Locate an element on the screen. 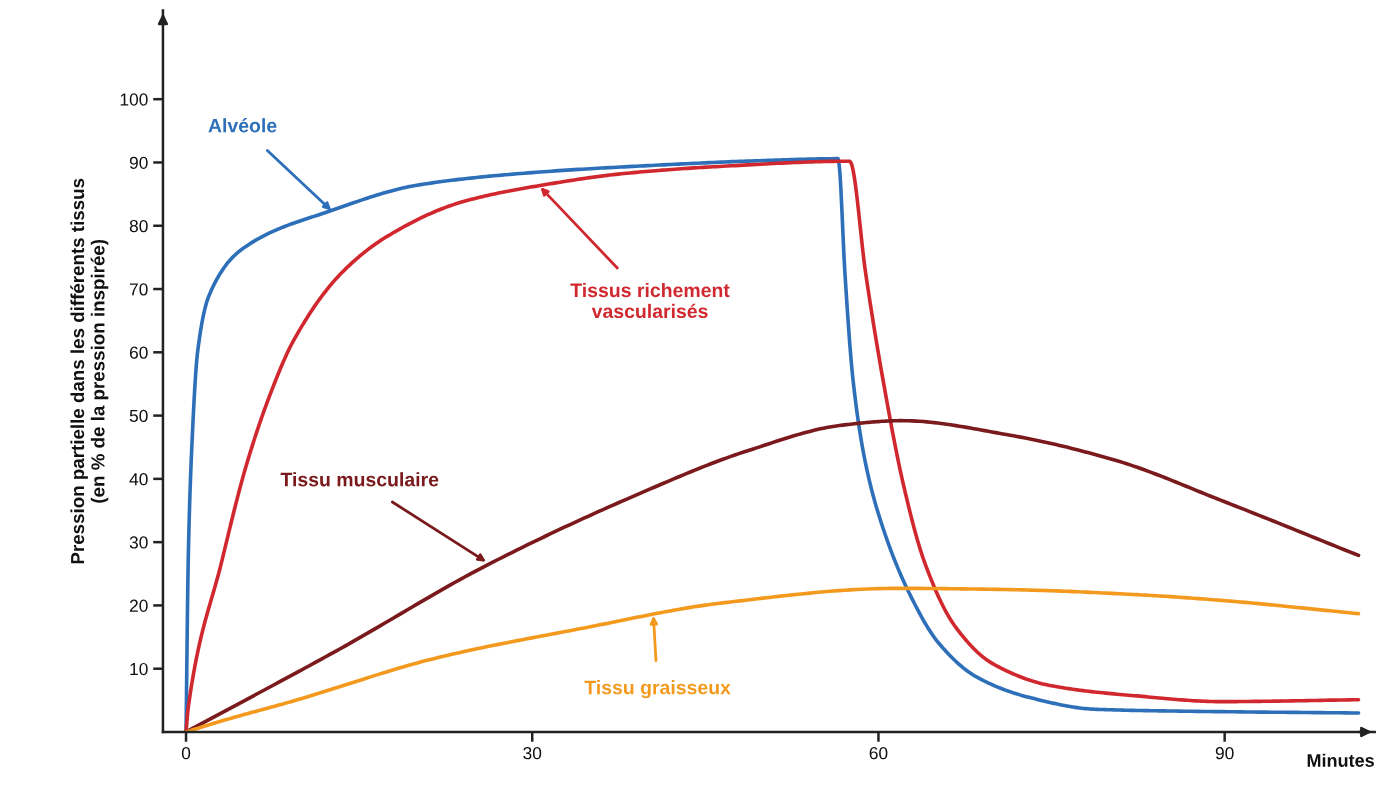 The image size is (1388, 791). x-tick-label: 30 is located at coordinates (532, 753).